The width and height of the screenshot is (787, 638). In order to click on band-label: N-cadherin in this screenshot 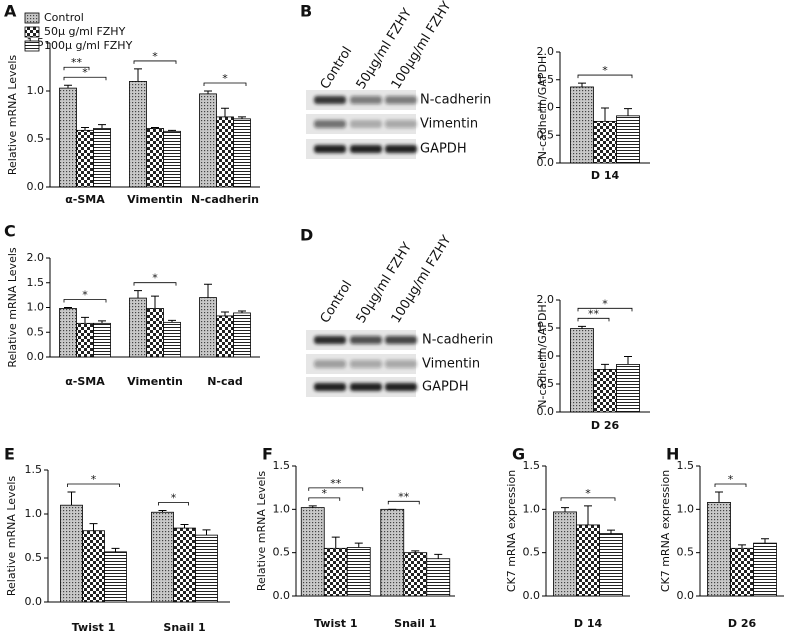, I will do `click(455, 100)`.